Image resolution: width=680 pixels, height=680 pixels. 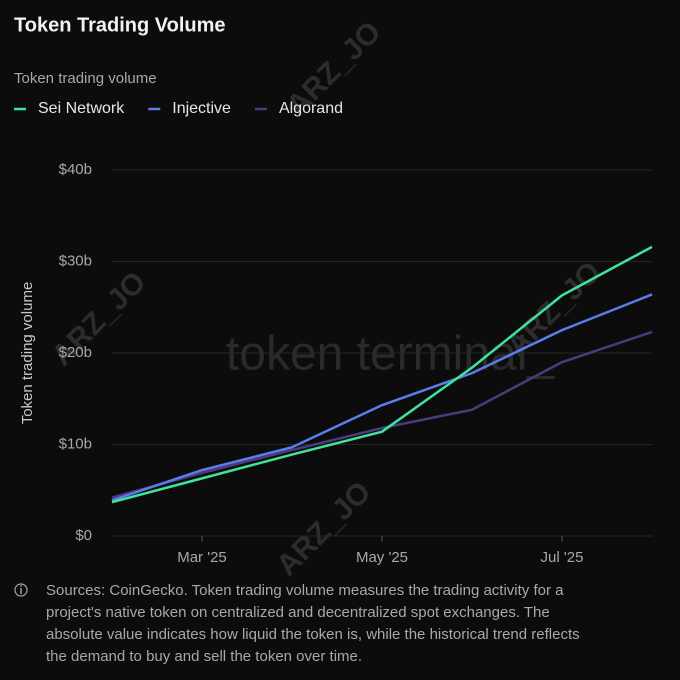 What do you see at coordinates (390, 354) in the screenshot?
I see `watermark: token terminal_` at bounding box center [390, 354].